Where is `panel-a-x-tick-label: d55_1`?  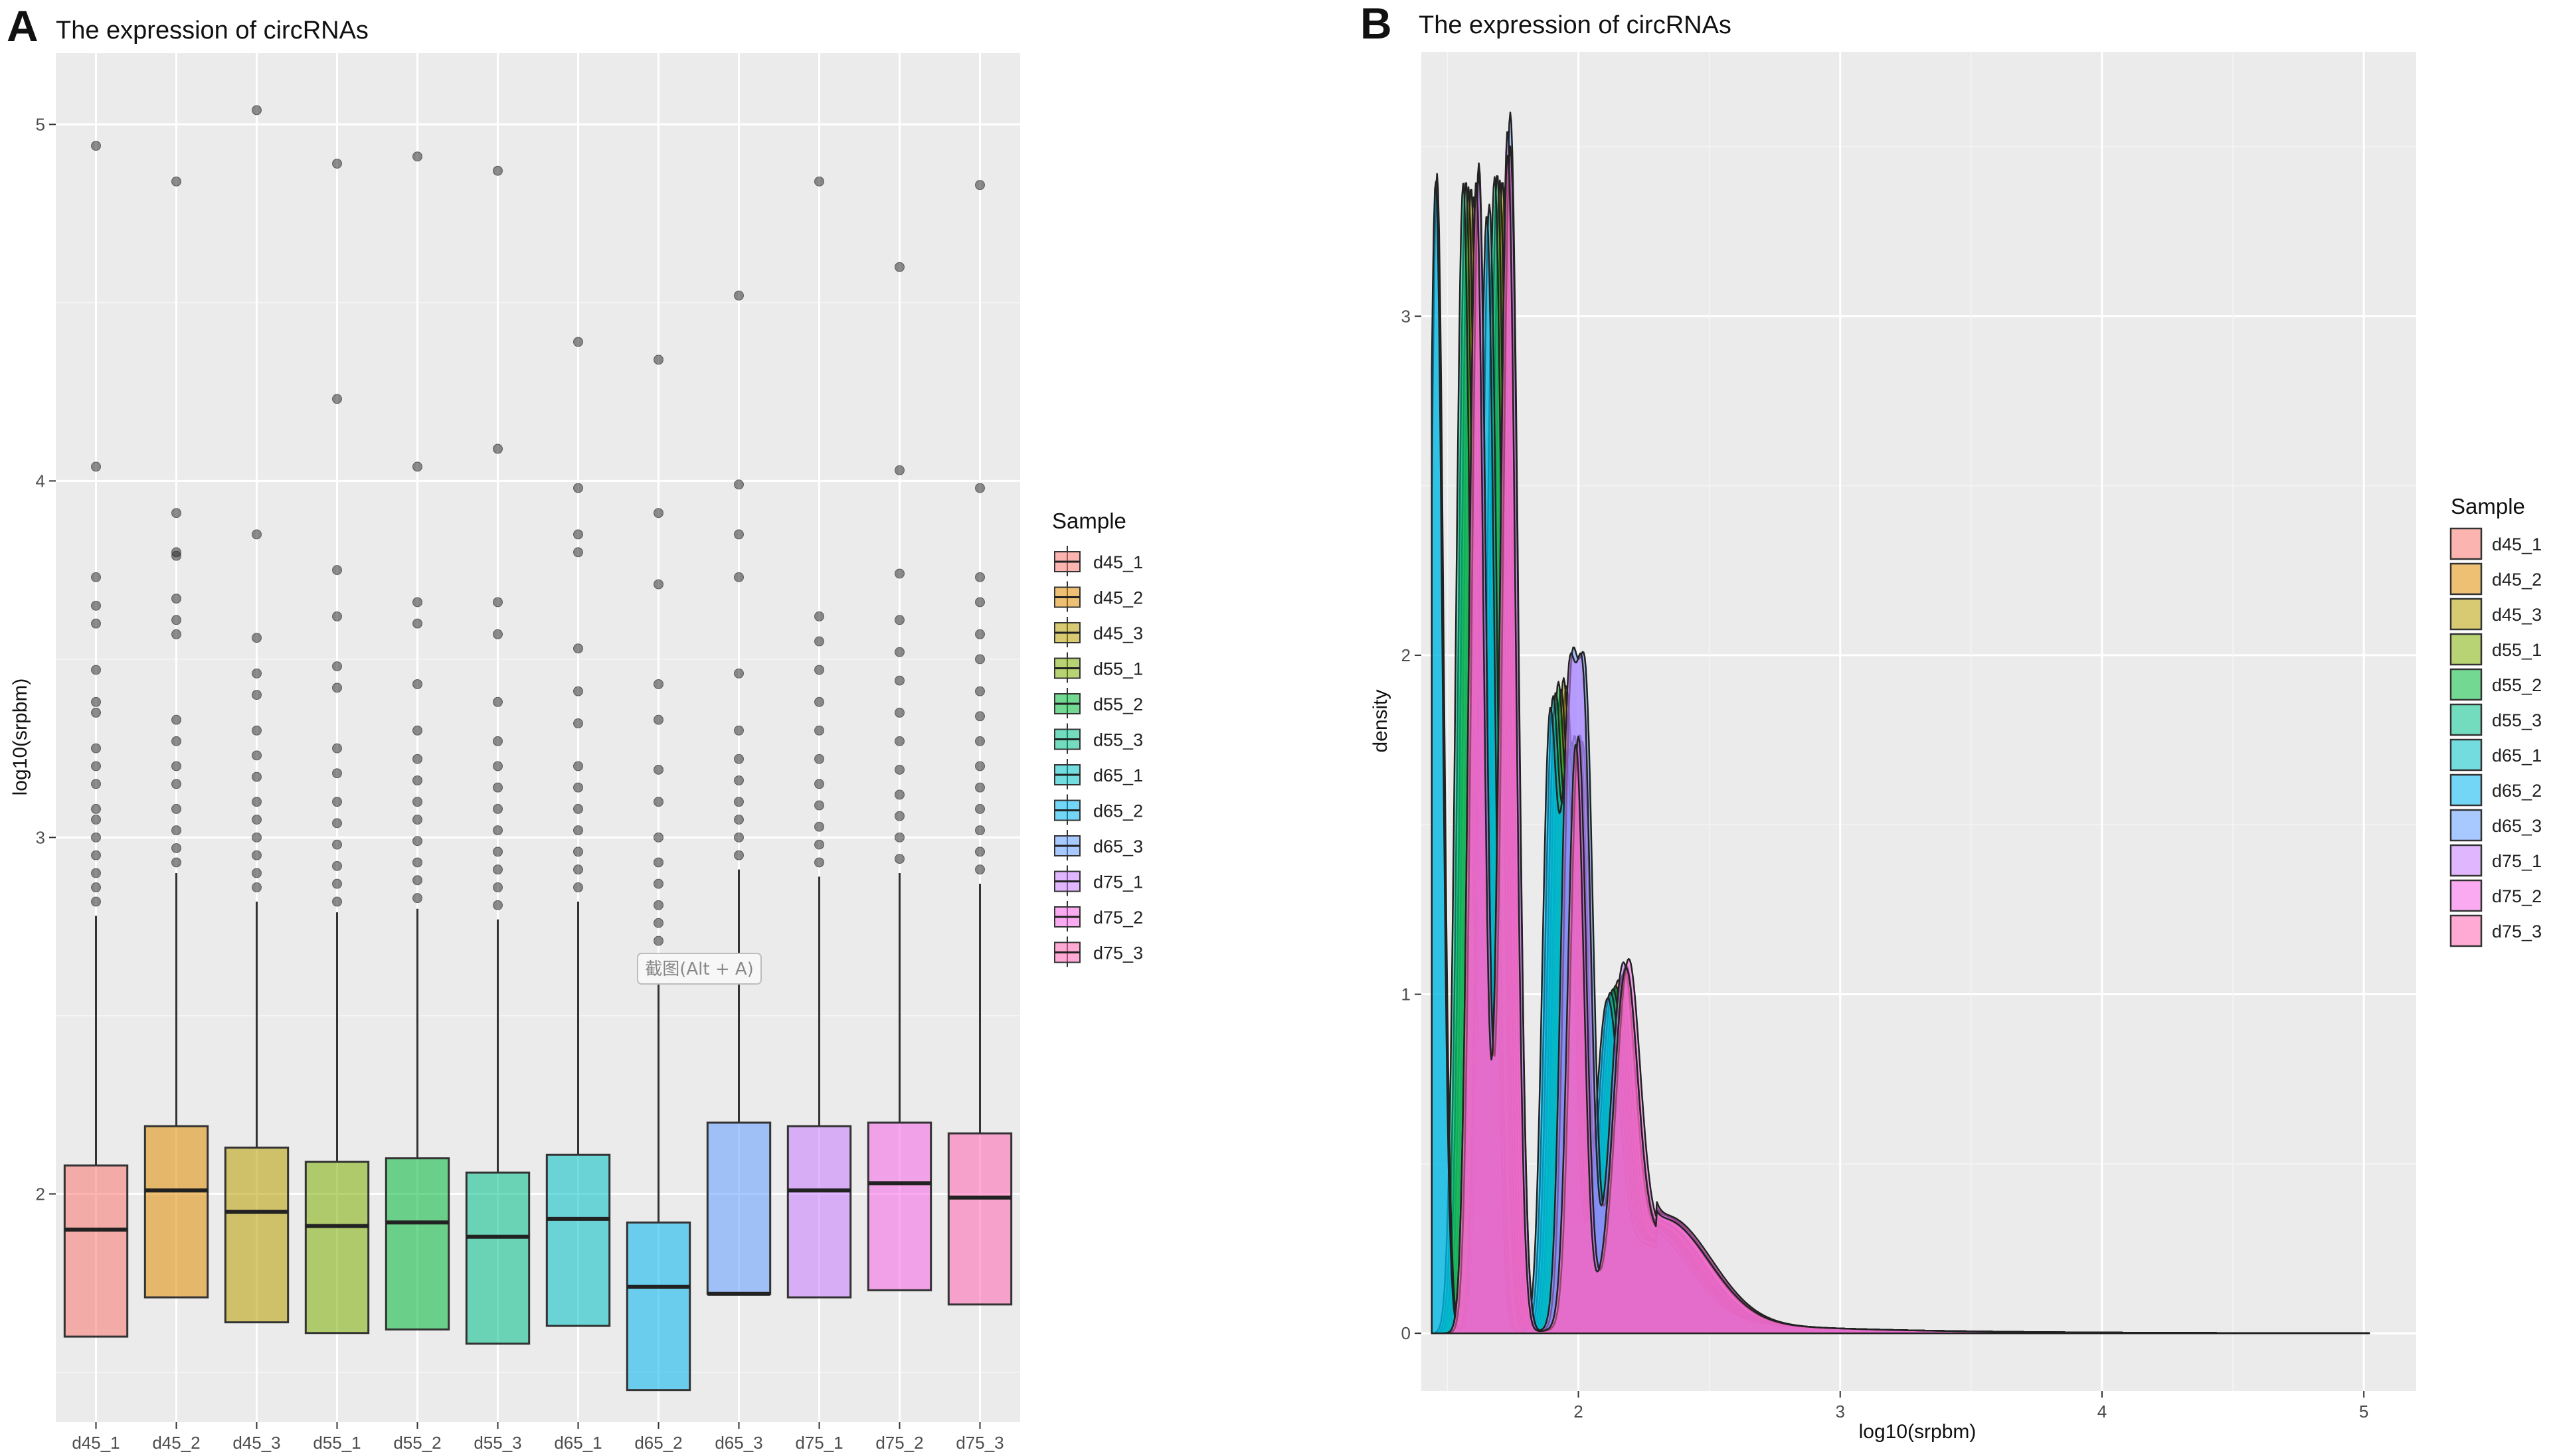
panel-a-x-tick-label: d55_1 is located at coordinates (337, 1443).